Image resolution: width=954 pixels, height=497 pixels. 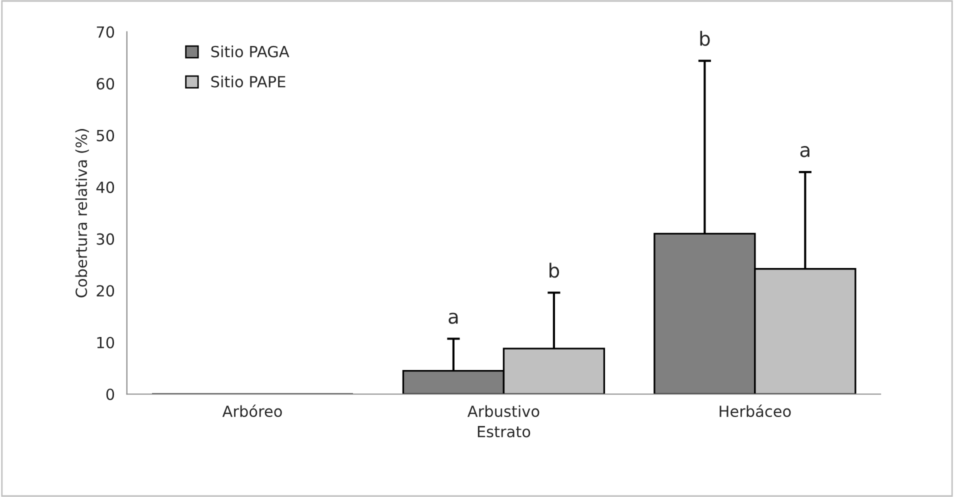 What do you see at coordinates (105, 136) in the screenshot?
I see `y-tick-label: 50` at bounding box center [105, 136].